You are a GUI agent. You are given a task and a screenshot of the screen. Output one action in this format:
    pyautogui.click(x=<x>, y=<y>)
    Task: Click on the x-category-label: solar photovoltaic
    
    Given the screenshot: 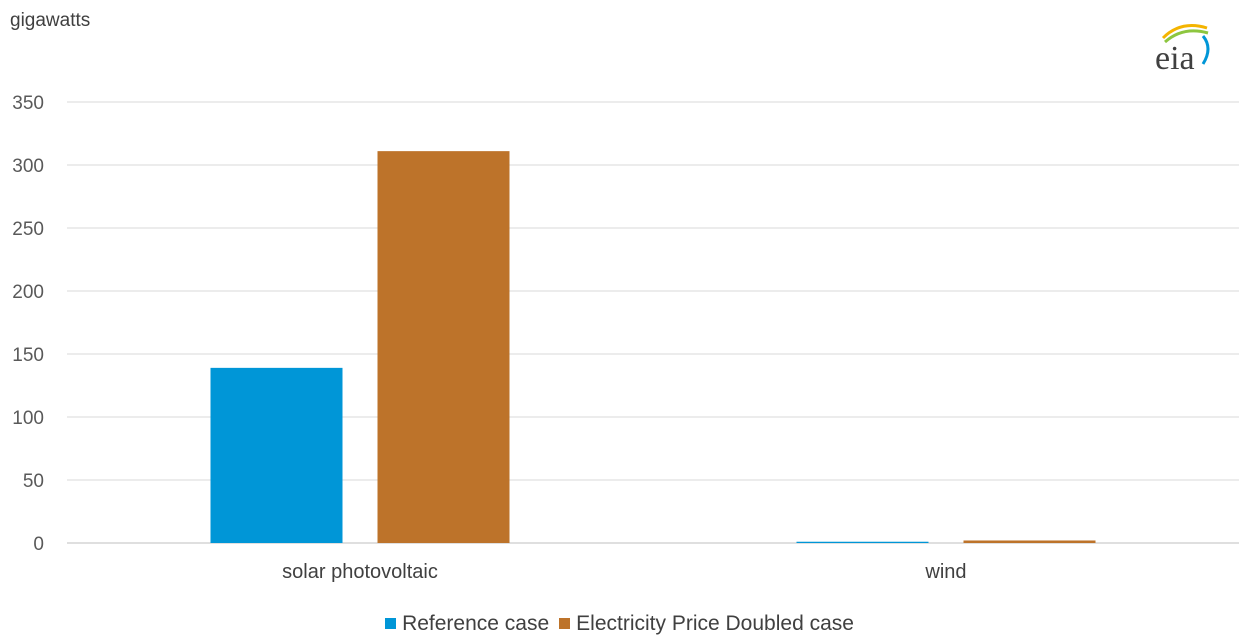 What is the action you would take?
    pyautogui.click(x=360, y=572)
    